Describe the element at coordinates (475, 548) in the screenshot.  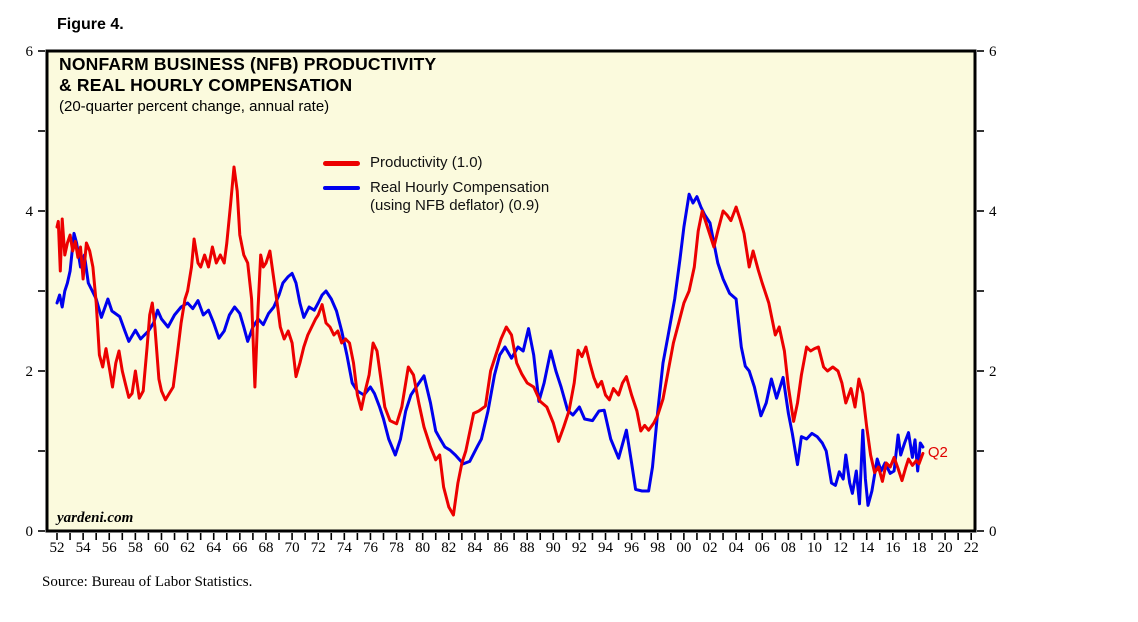
I see `x-axis-label: 84` at that location.